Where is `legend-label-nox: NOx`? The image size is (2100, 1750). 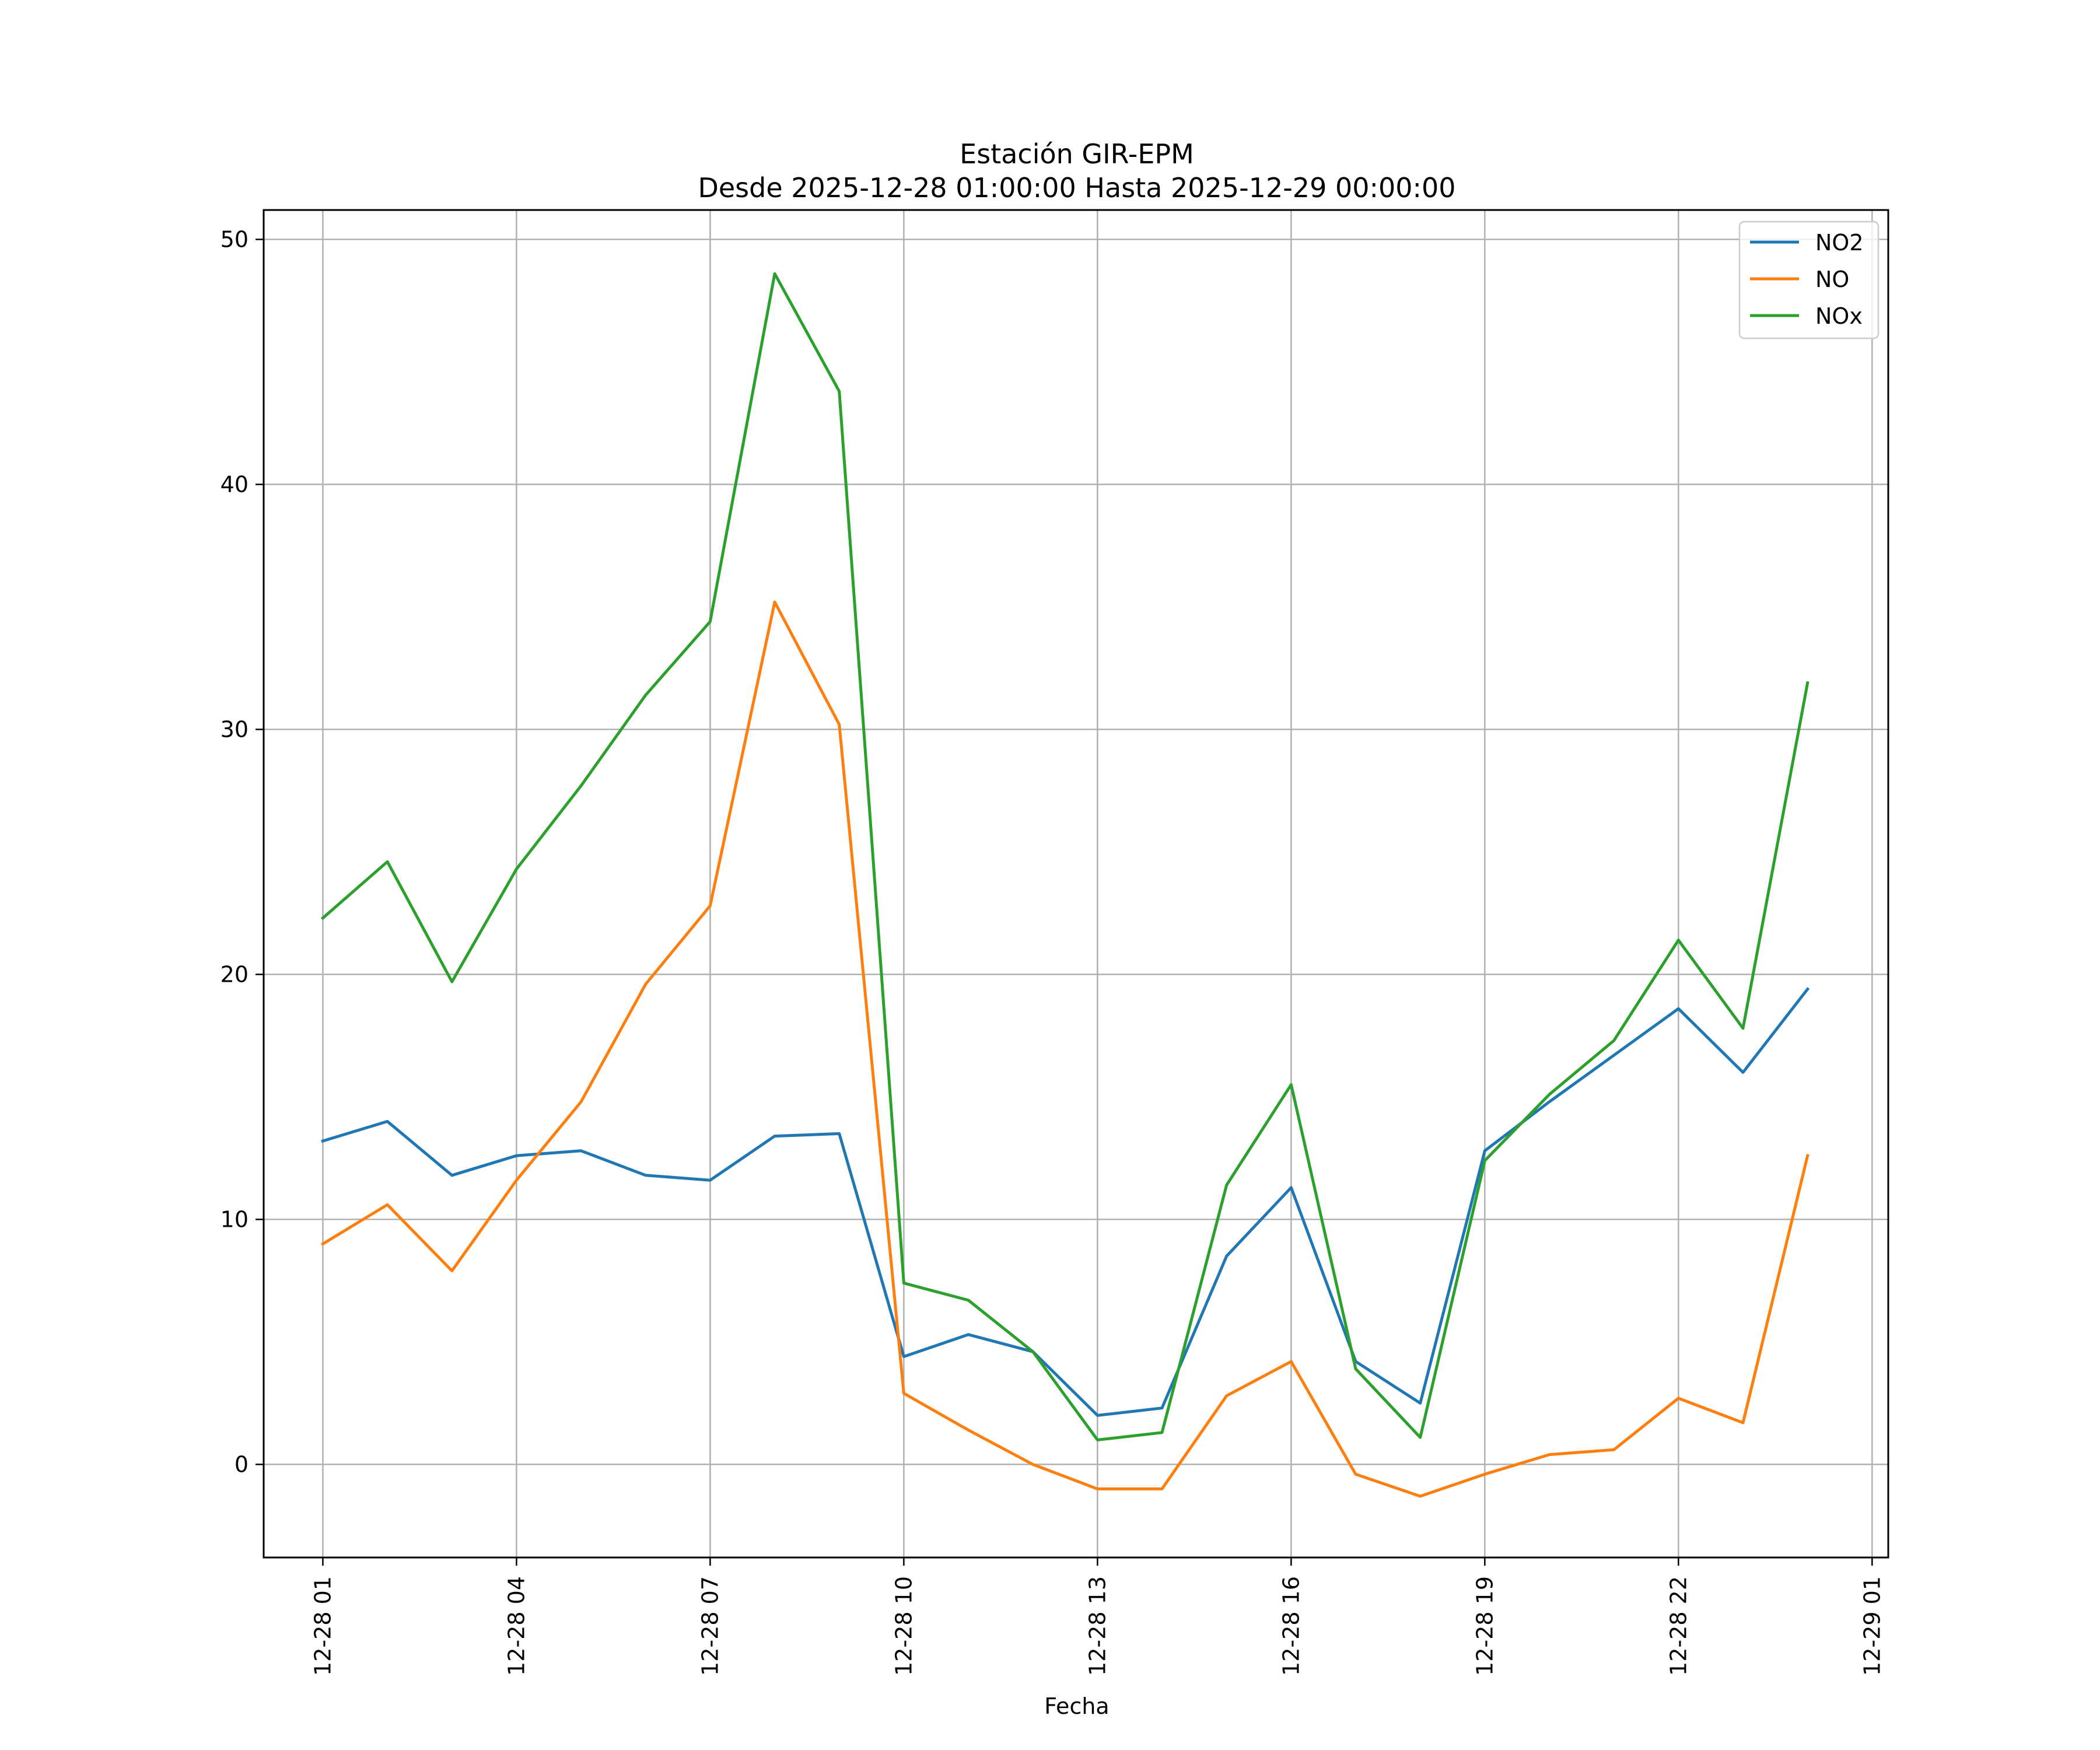 legend-label-nox: NOx is located at coordinates (1839, 316).